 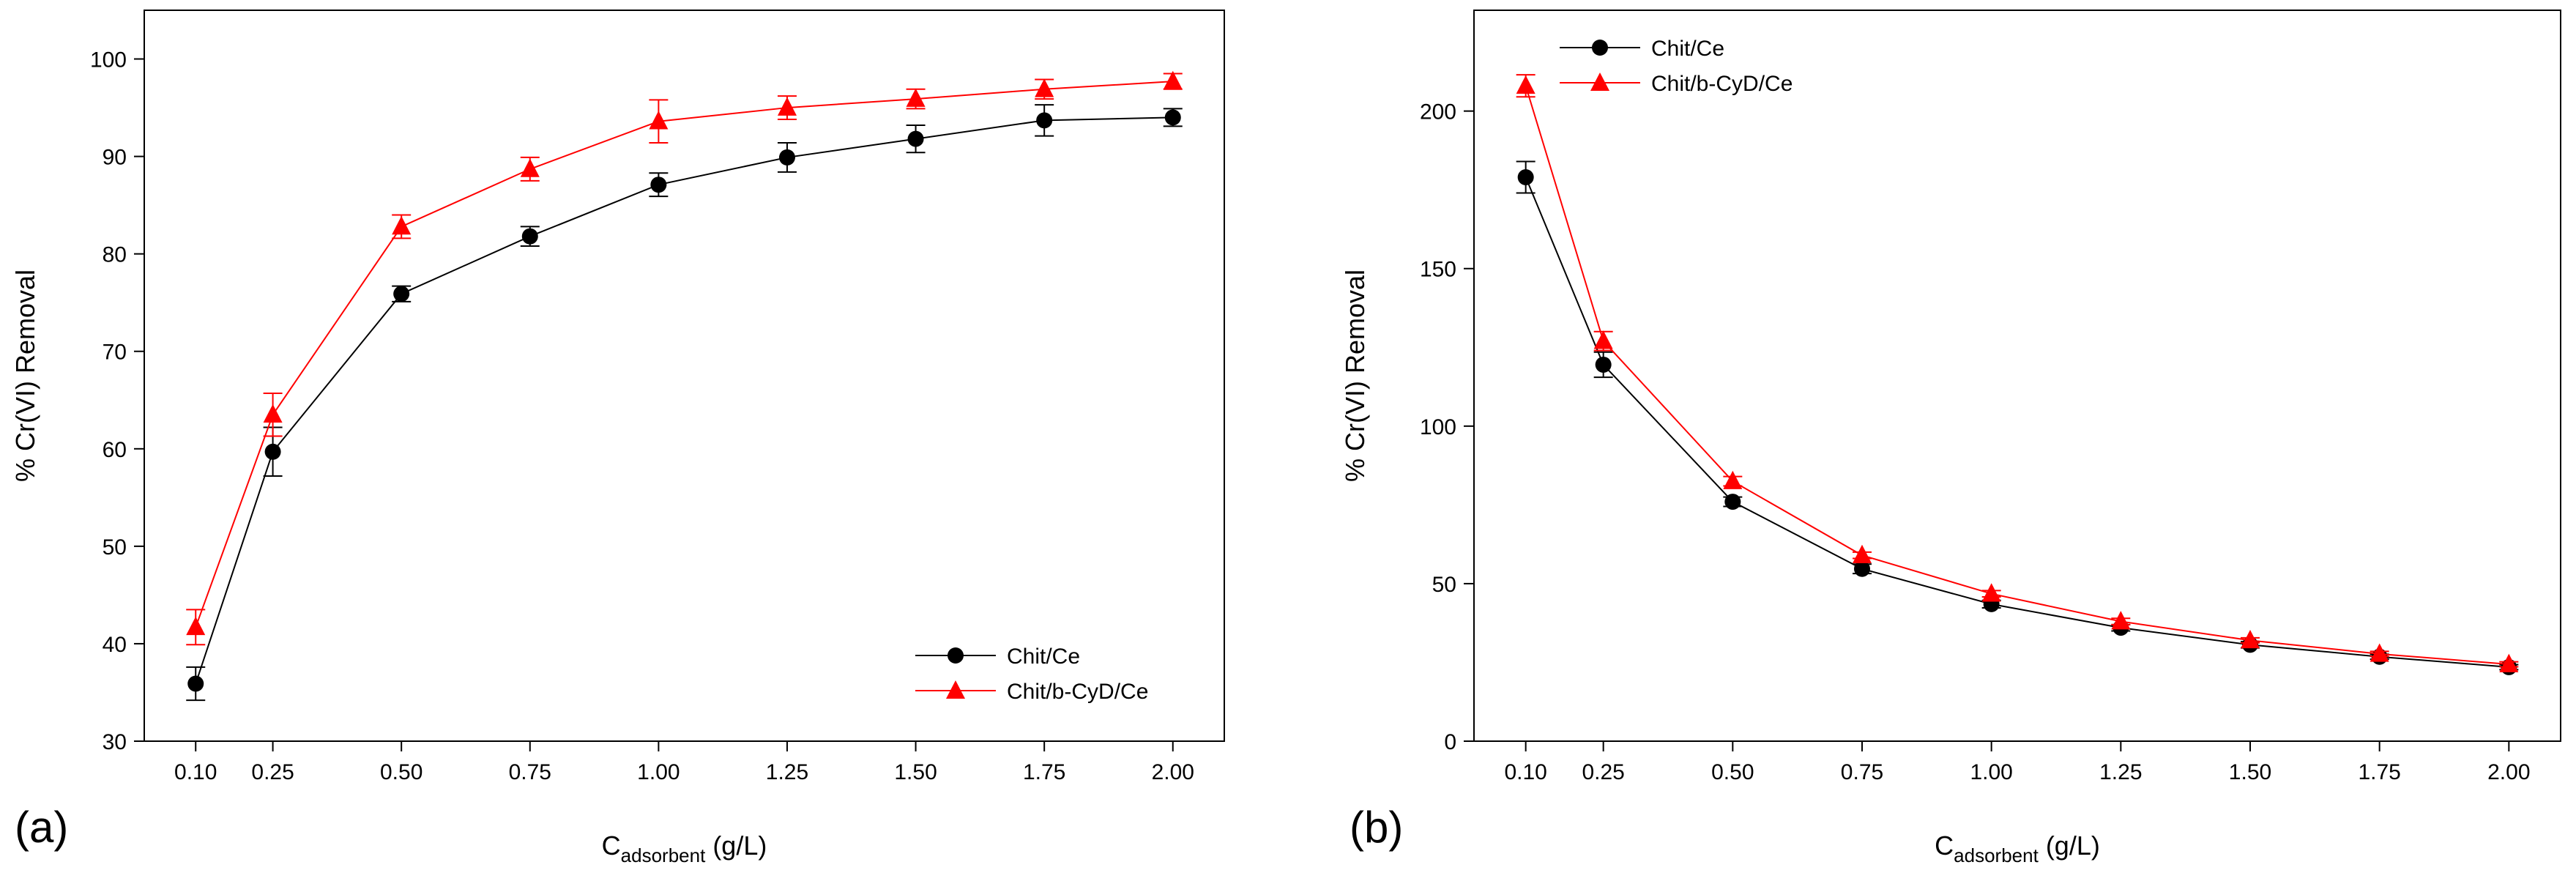 What do you see at coordinates (115, 450) in the screenshot?
I see `y-tick-label: 60` at bounding box center [115, 450].